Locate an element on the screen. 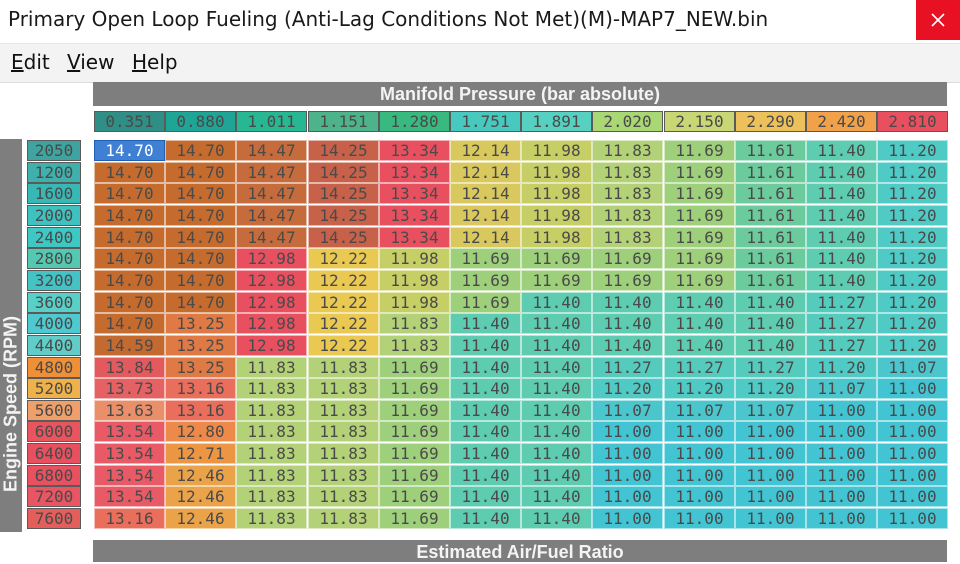 This screenshot has width=960, height=564. x-axis-cell: 1.011 is located at coordinates (271, 121).